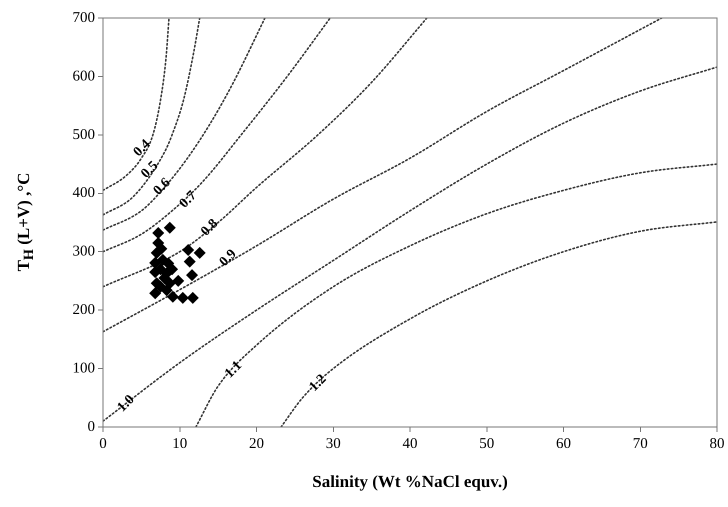 Image resolution: width=728 pixels, height=507 pixels. I want to click on x-tick-label: 60, so click(563, 444).